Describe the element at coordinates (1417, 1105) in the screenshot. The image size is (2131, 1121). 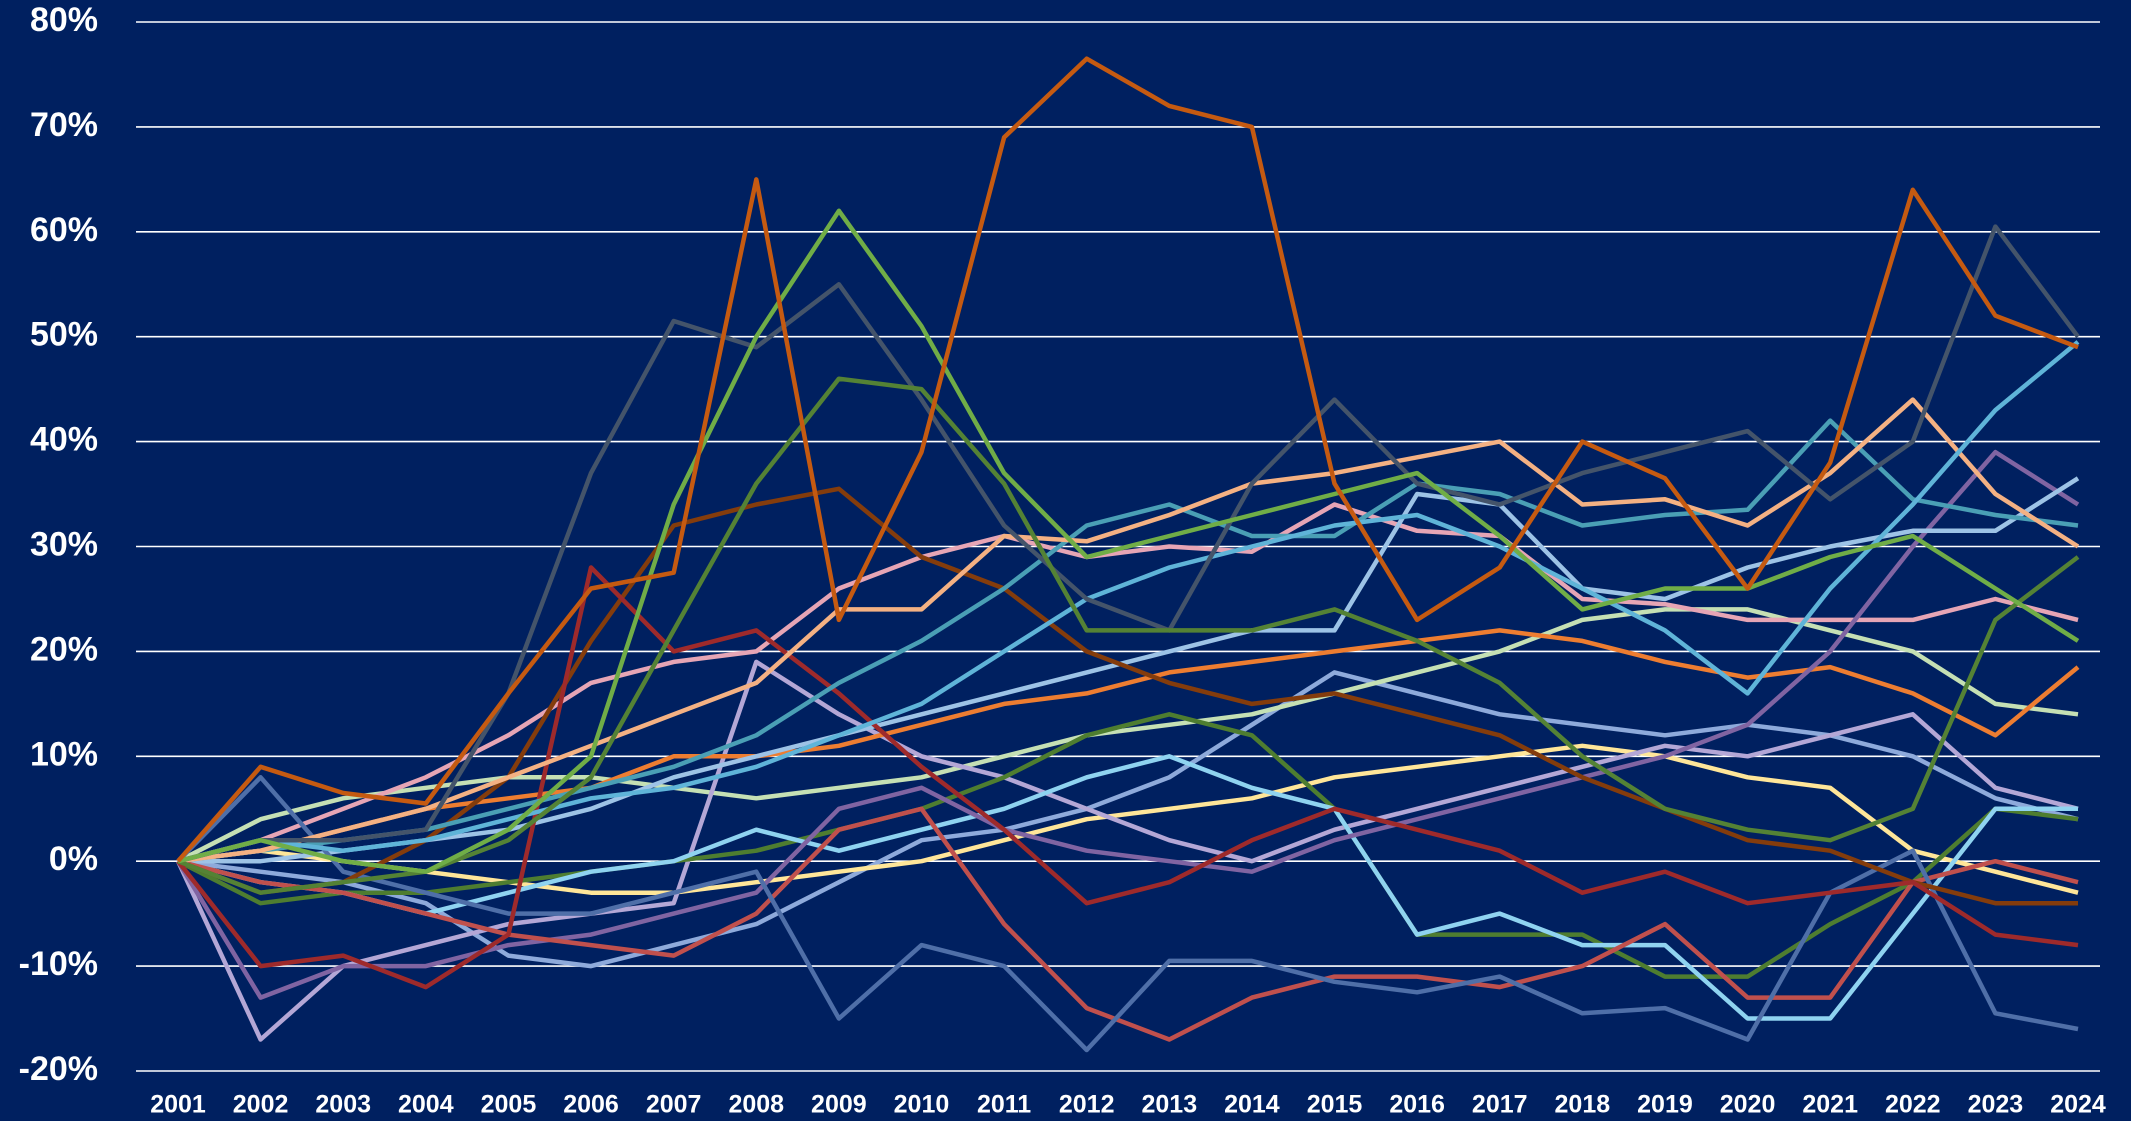
I see `x-tick-label: 2016` at that location.